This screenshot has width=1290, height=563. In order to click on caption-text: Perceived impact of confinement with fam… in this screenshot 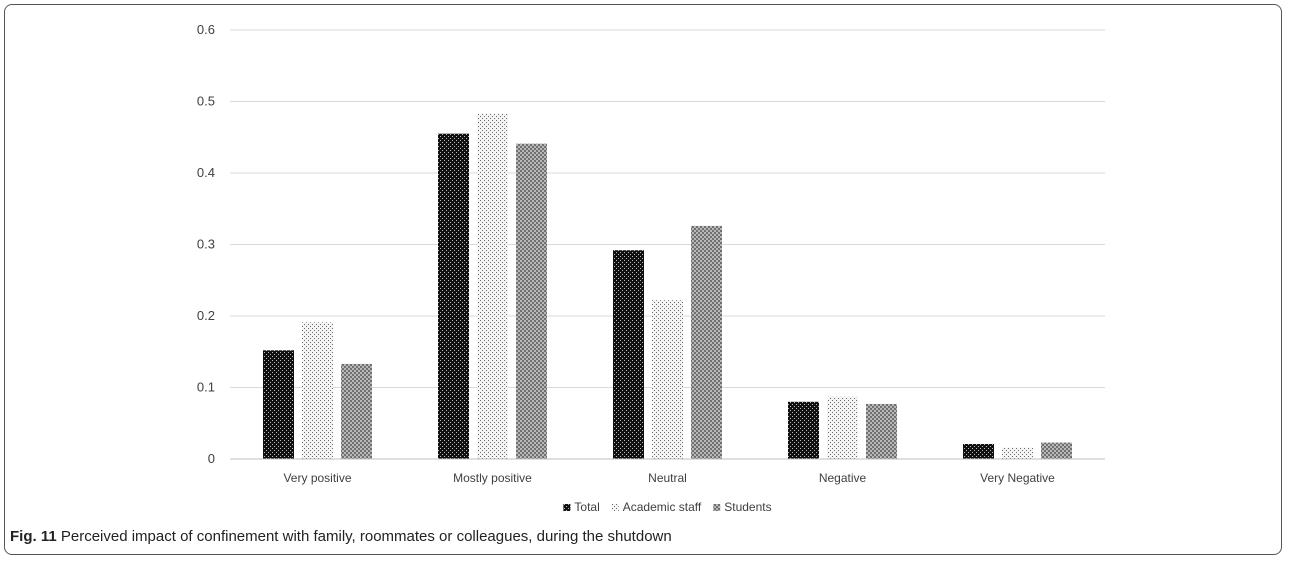, I will do `click(366, 536)`.